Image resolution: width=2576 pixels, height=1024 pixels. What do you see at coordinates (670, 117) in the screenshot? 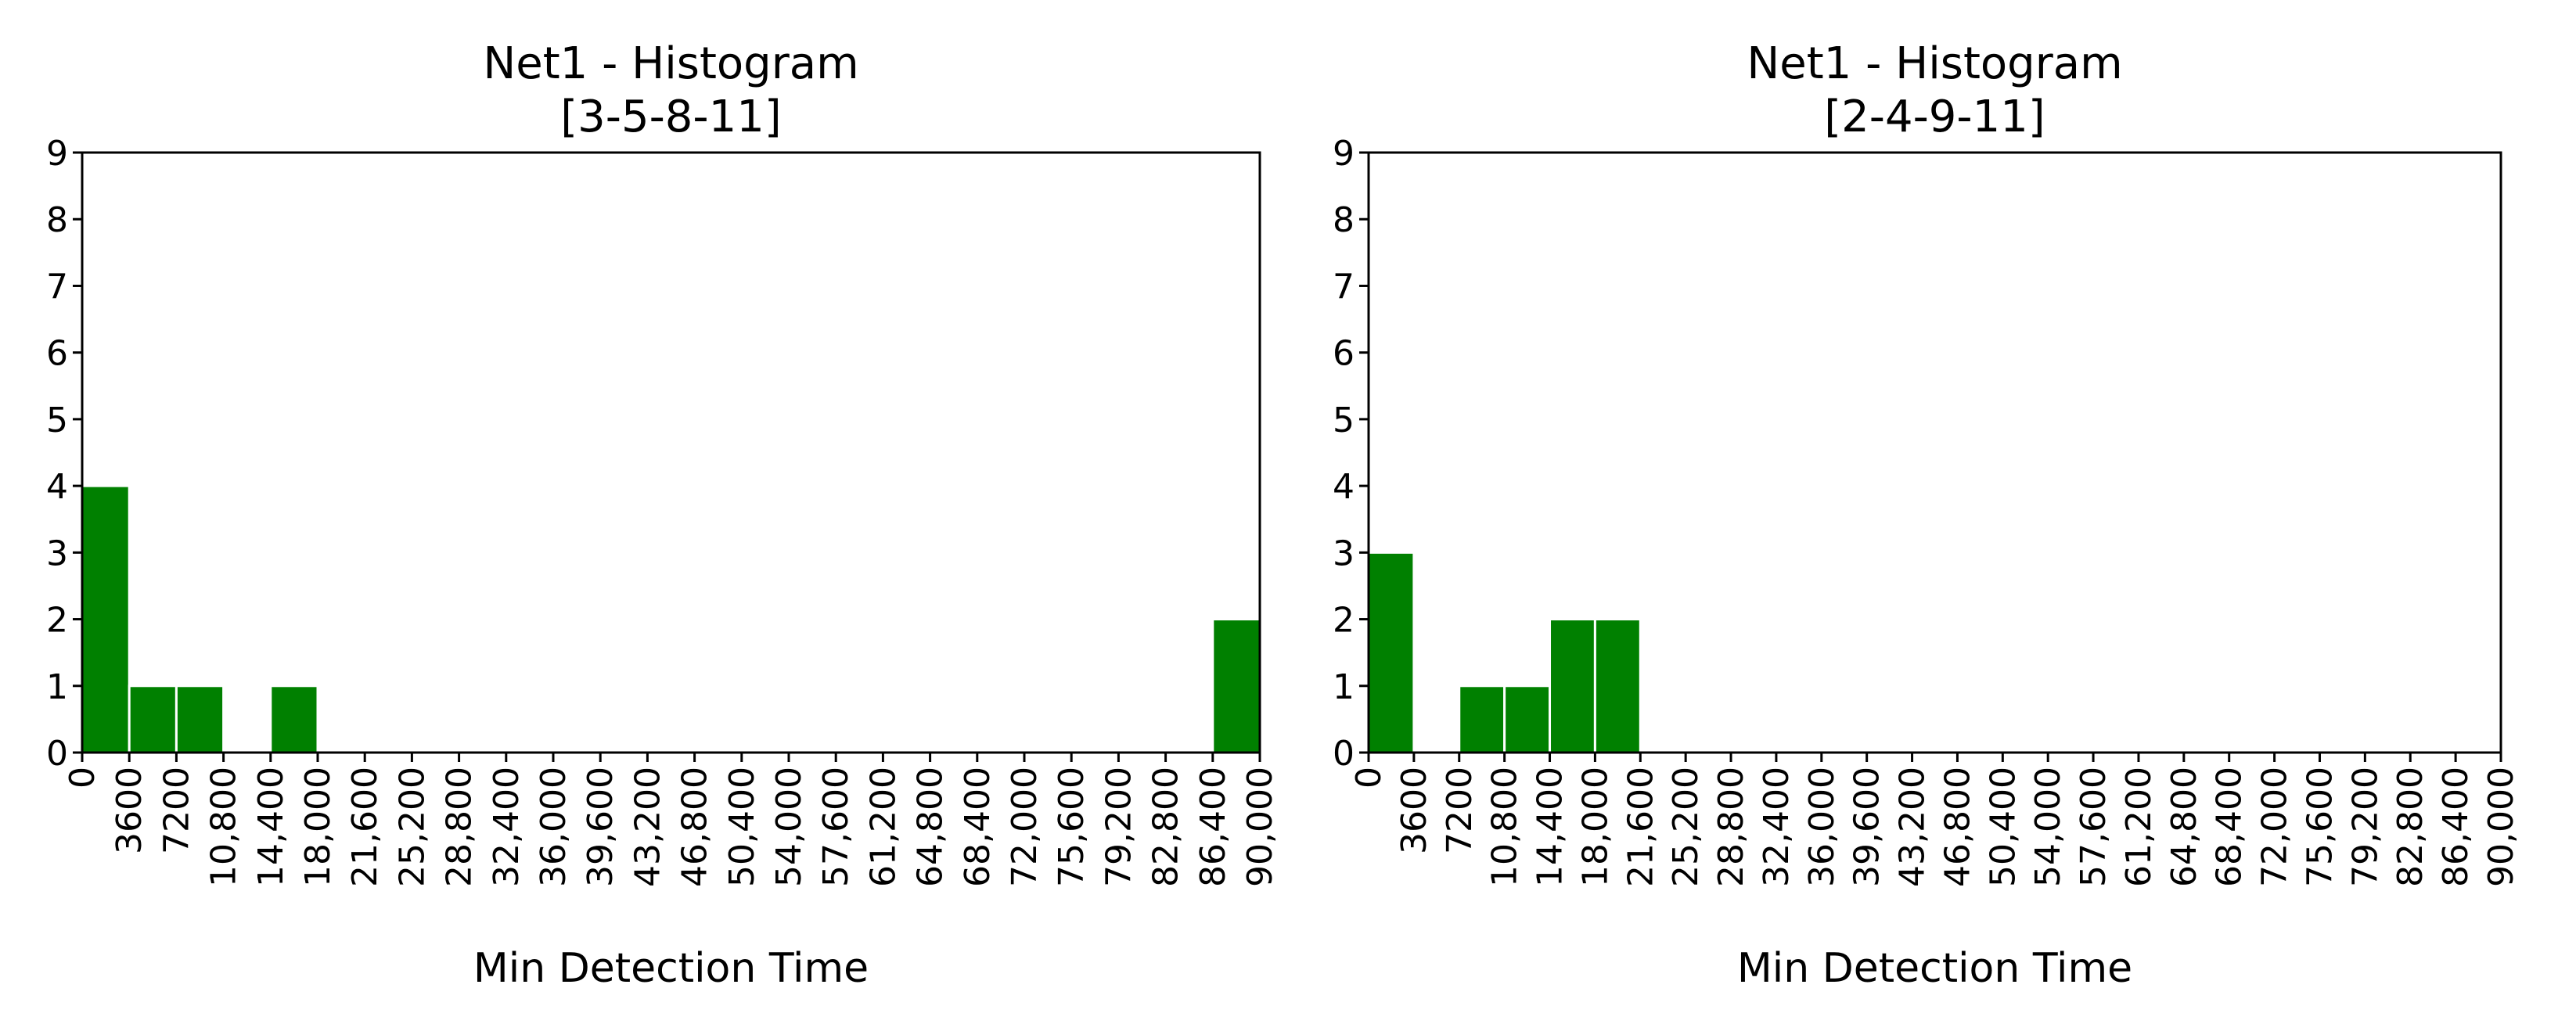
I see `chart-subtitle: [3-5-8-11]` at bounding box center [670, 117].